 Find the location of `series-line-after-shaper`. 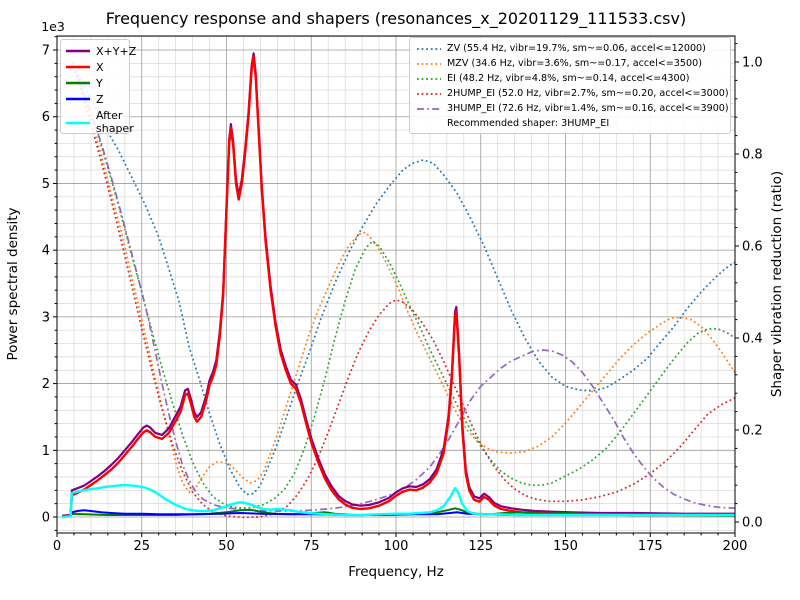

series-line-after-shaper is located at coordinates (398, 501).